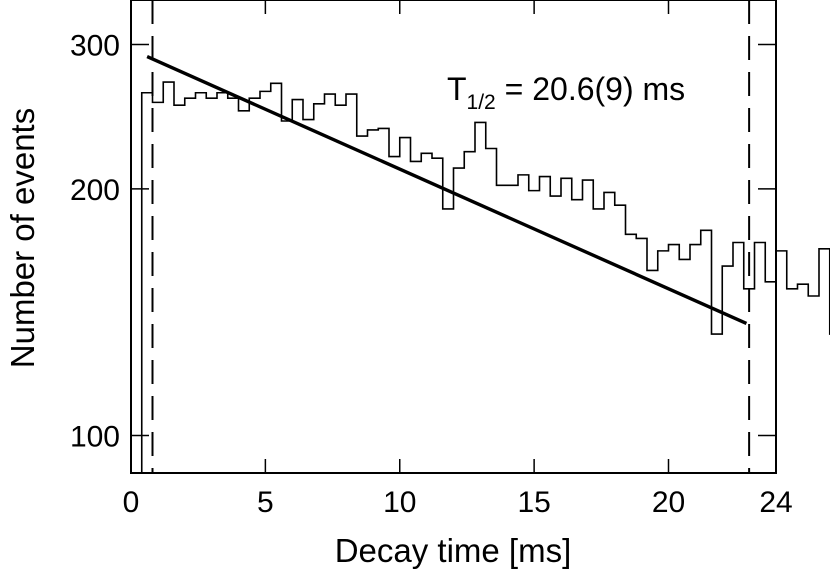  Describe the element at coordinates (95, 46) in the screenshot. I see `y-tick-label: 300` at that location.